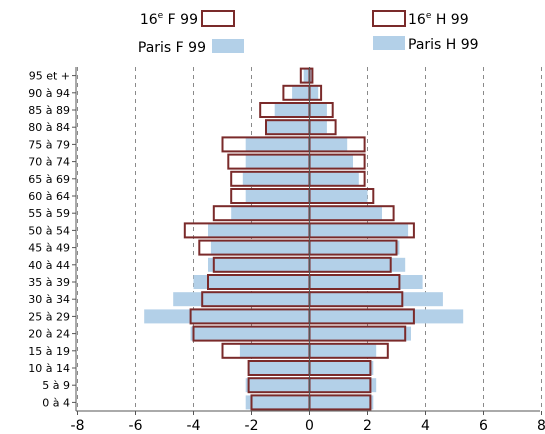 Image resolution: width=545 pixels, height=434 pixels. Describe the element at coordinates (425, 426) in the screenshot. I see `x-tick-label: 4` at that location.